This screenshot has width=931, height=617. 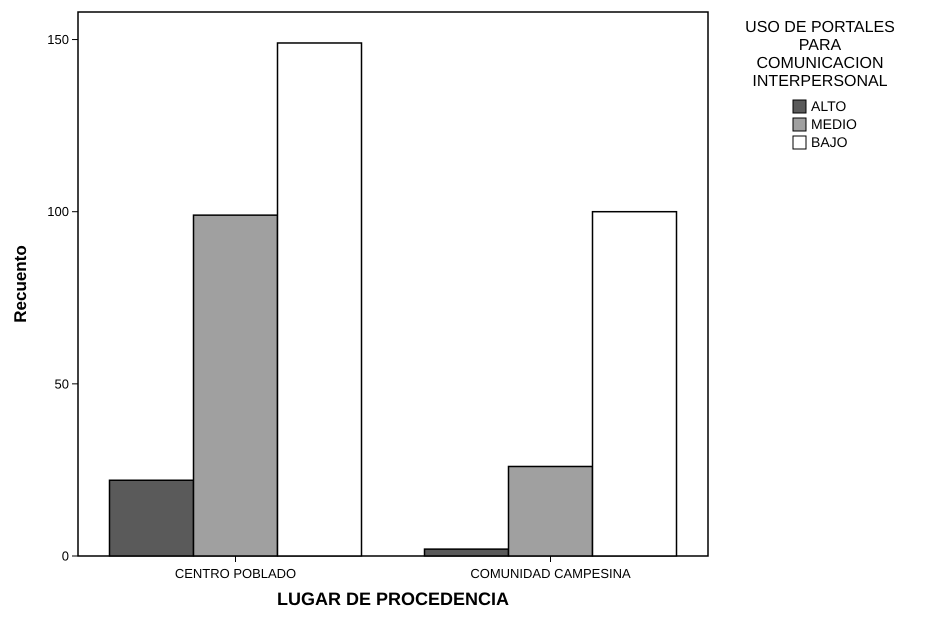 I want to click on y-tick-label: 0, so click(x=65, y=556).